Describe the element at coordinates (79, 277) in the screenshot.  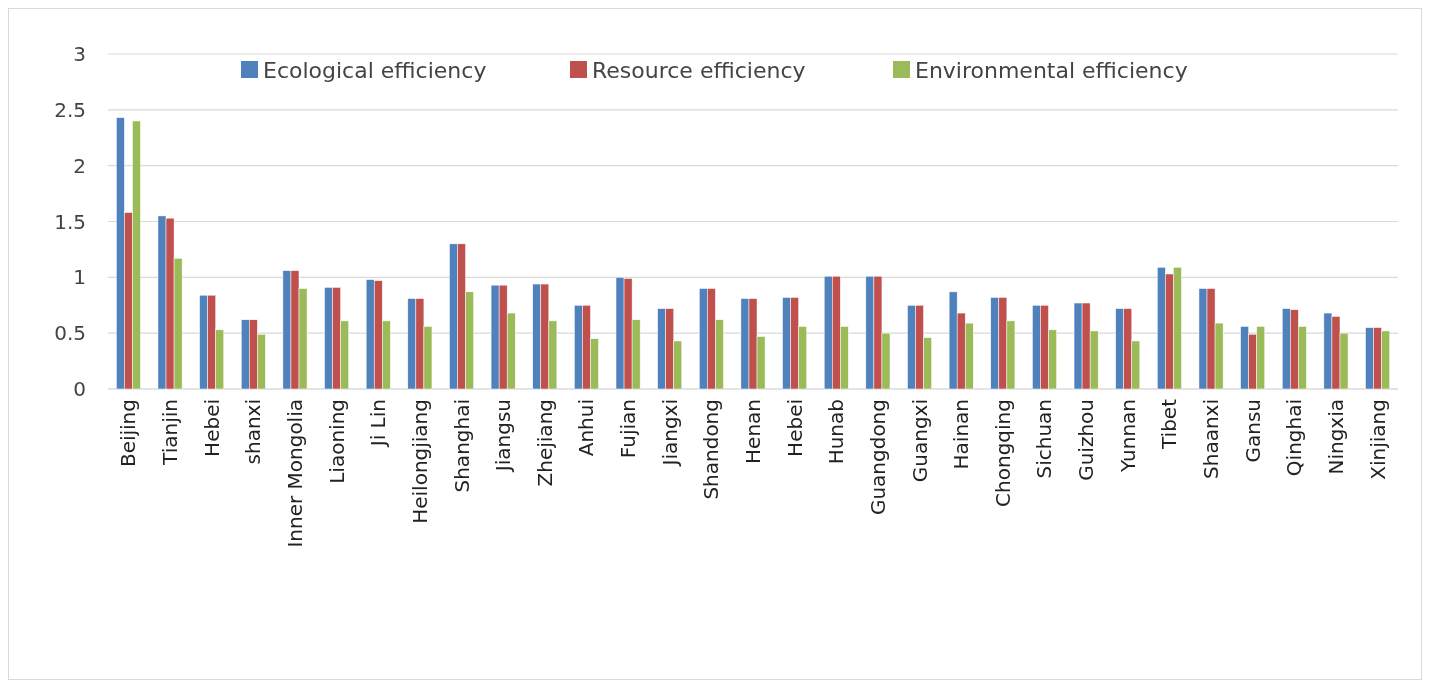
I see `y-tick-label: 1` at that location.